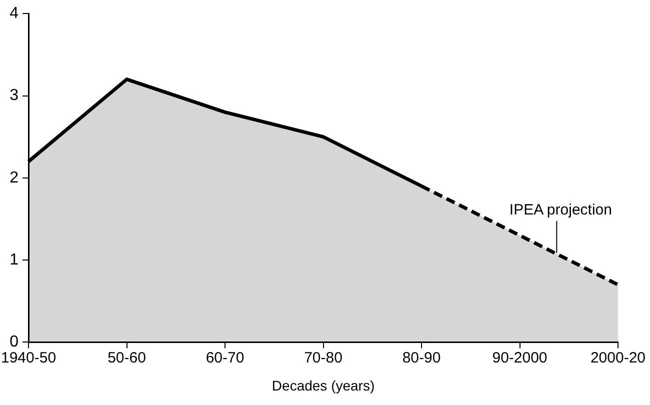 This screenshot has height=405, width=650. What do you see at coordinates (421, 357) in the screenshot?
I see `x-tick-label: 80-90` at bounding box center [421, 357].